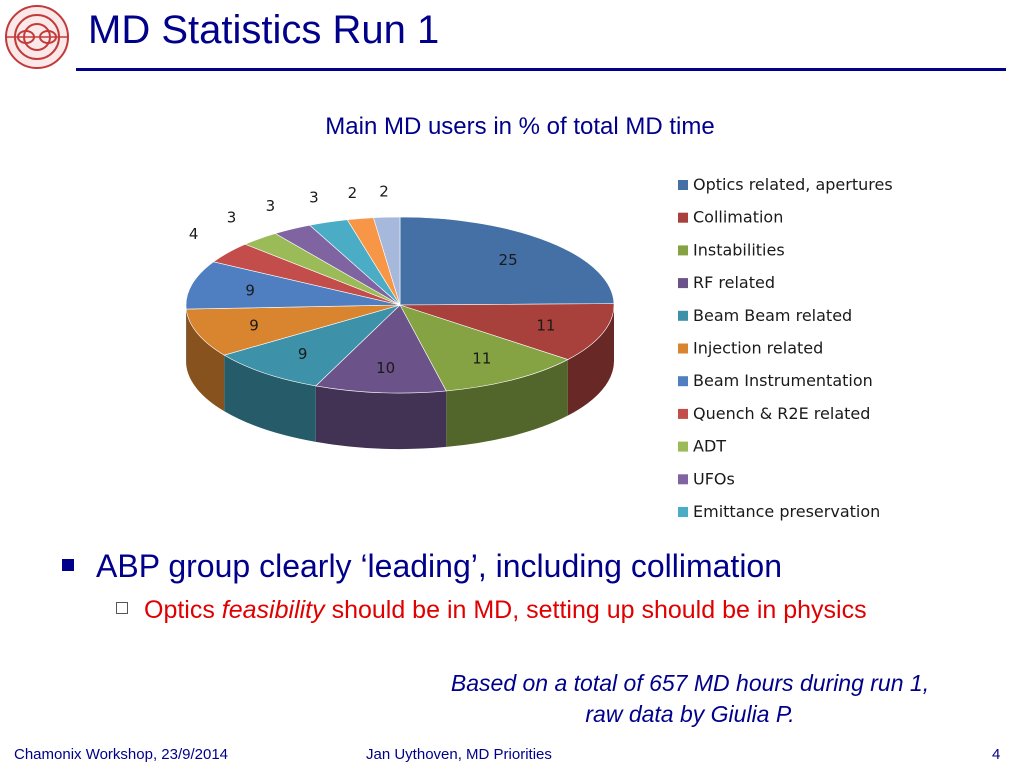 Image resolution: width=1024 pixels, height=768 pixels. Describe the element at coordinates (121, 754) in the screenshot. I see `footer-event: Chamonix Workshop, 23/9/2014` at that location.